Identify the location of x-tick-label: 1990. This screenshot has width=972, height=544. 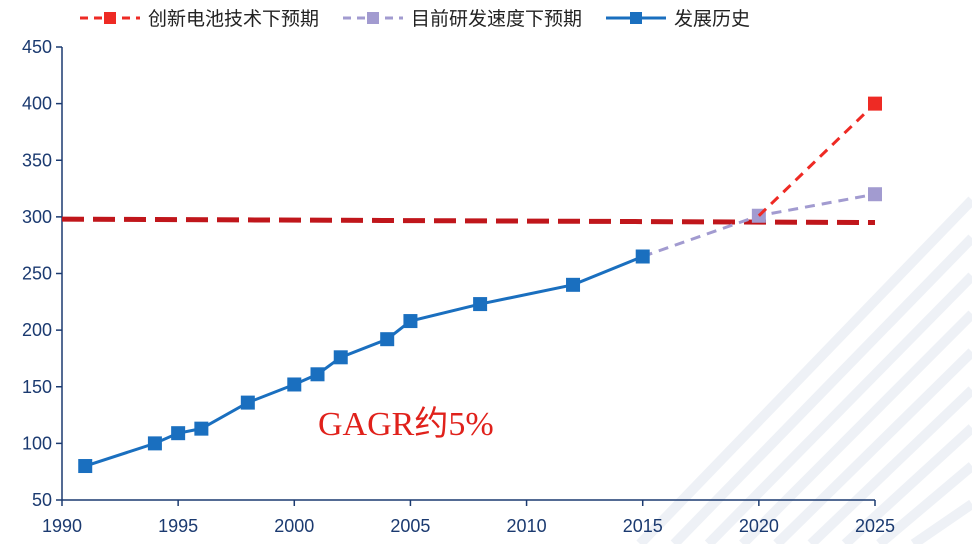
(62, 526).